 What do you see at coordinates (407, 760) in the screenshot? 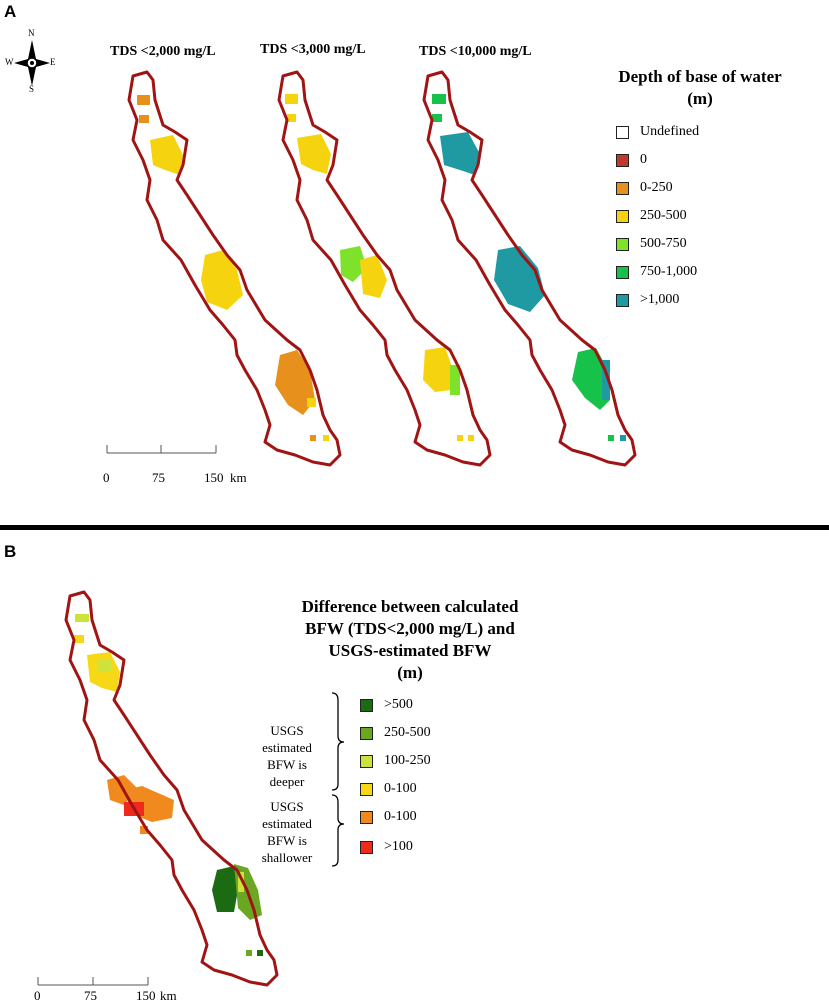
I see `legend-label: 100-250` at bounding box center [407, 760].